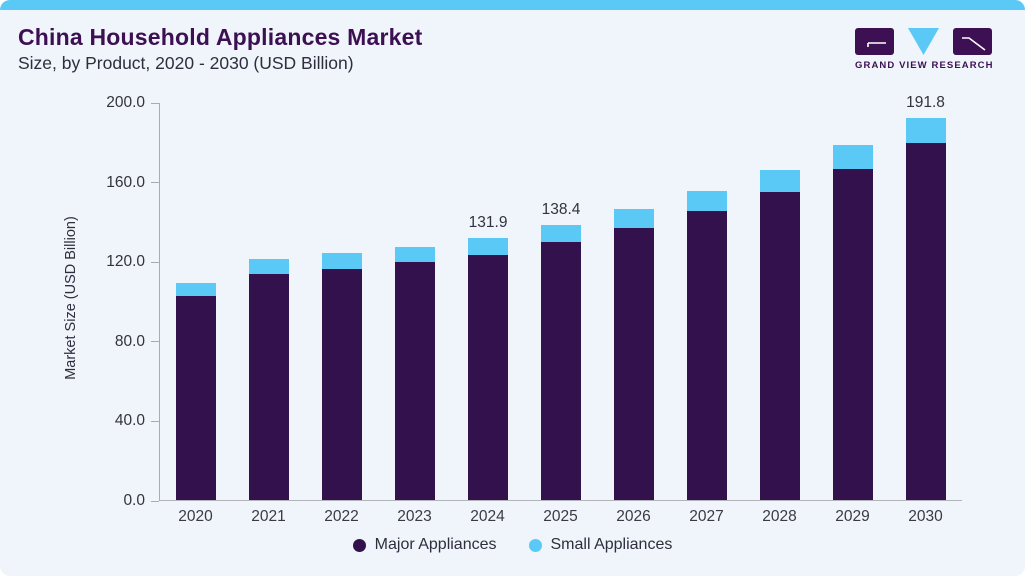 The width and height of the screenshot is (1025, 576). I want to click on bar-group-2025: 138.4, so click(561, 350).